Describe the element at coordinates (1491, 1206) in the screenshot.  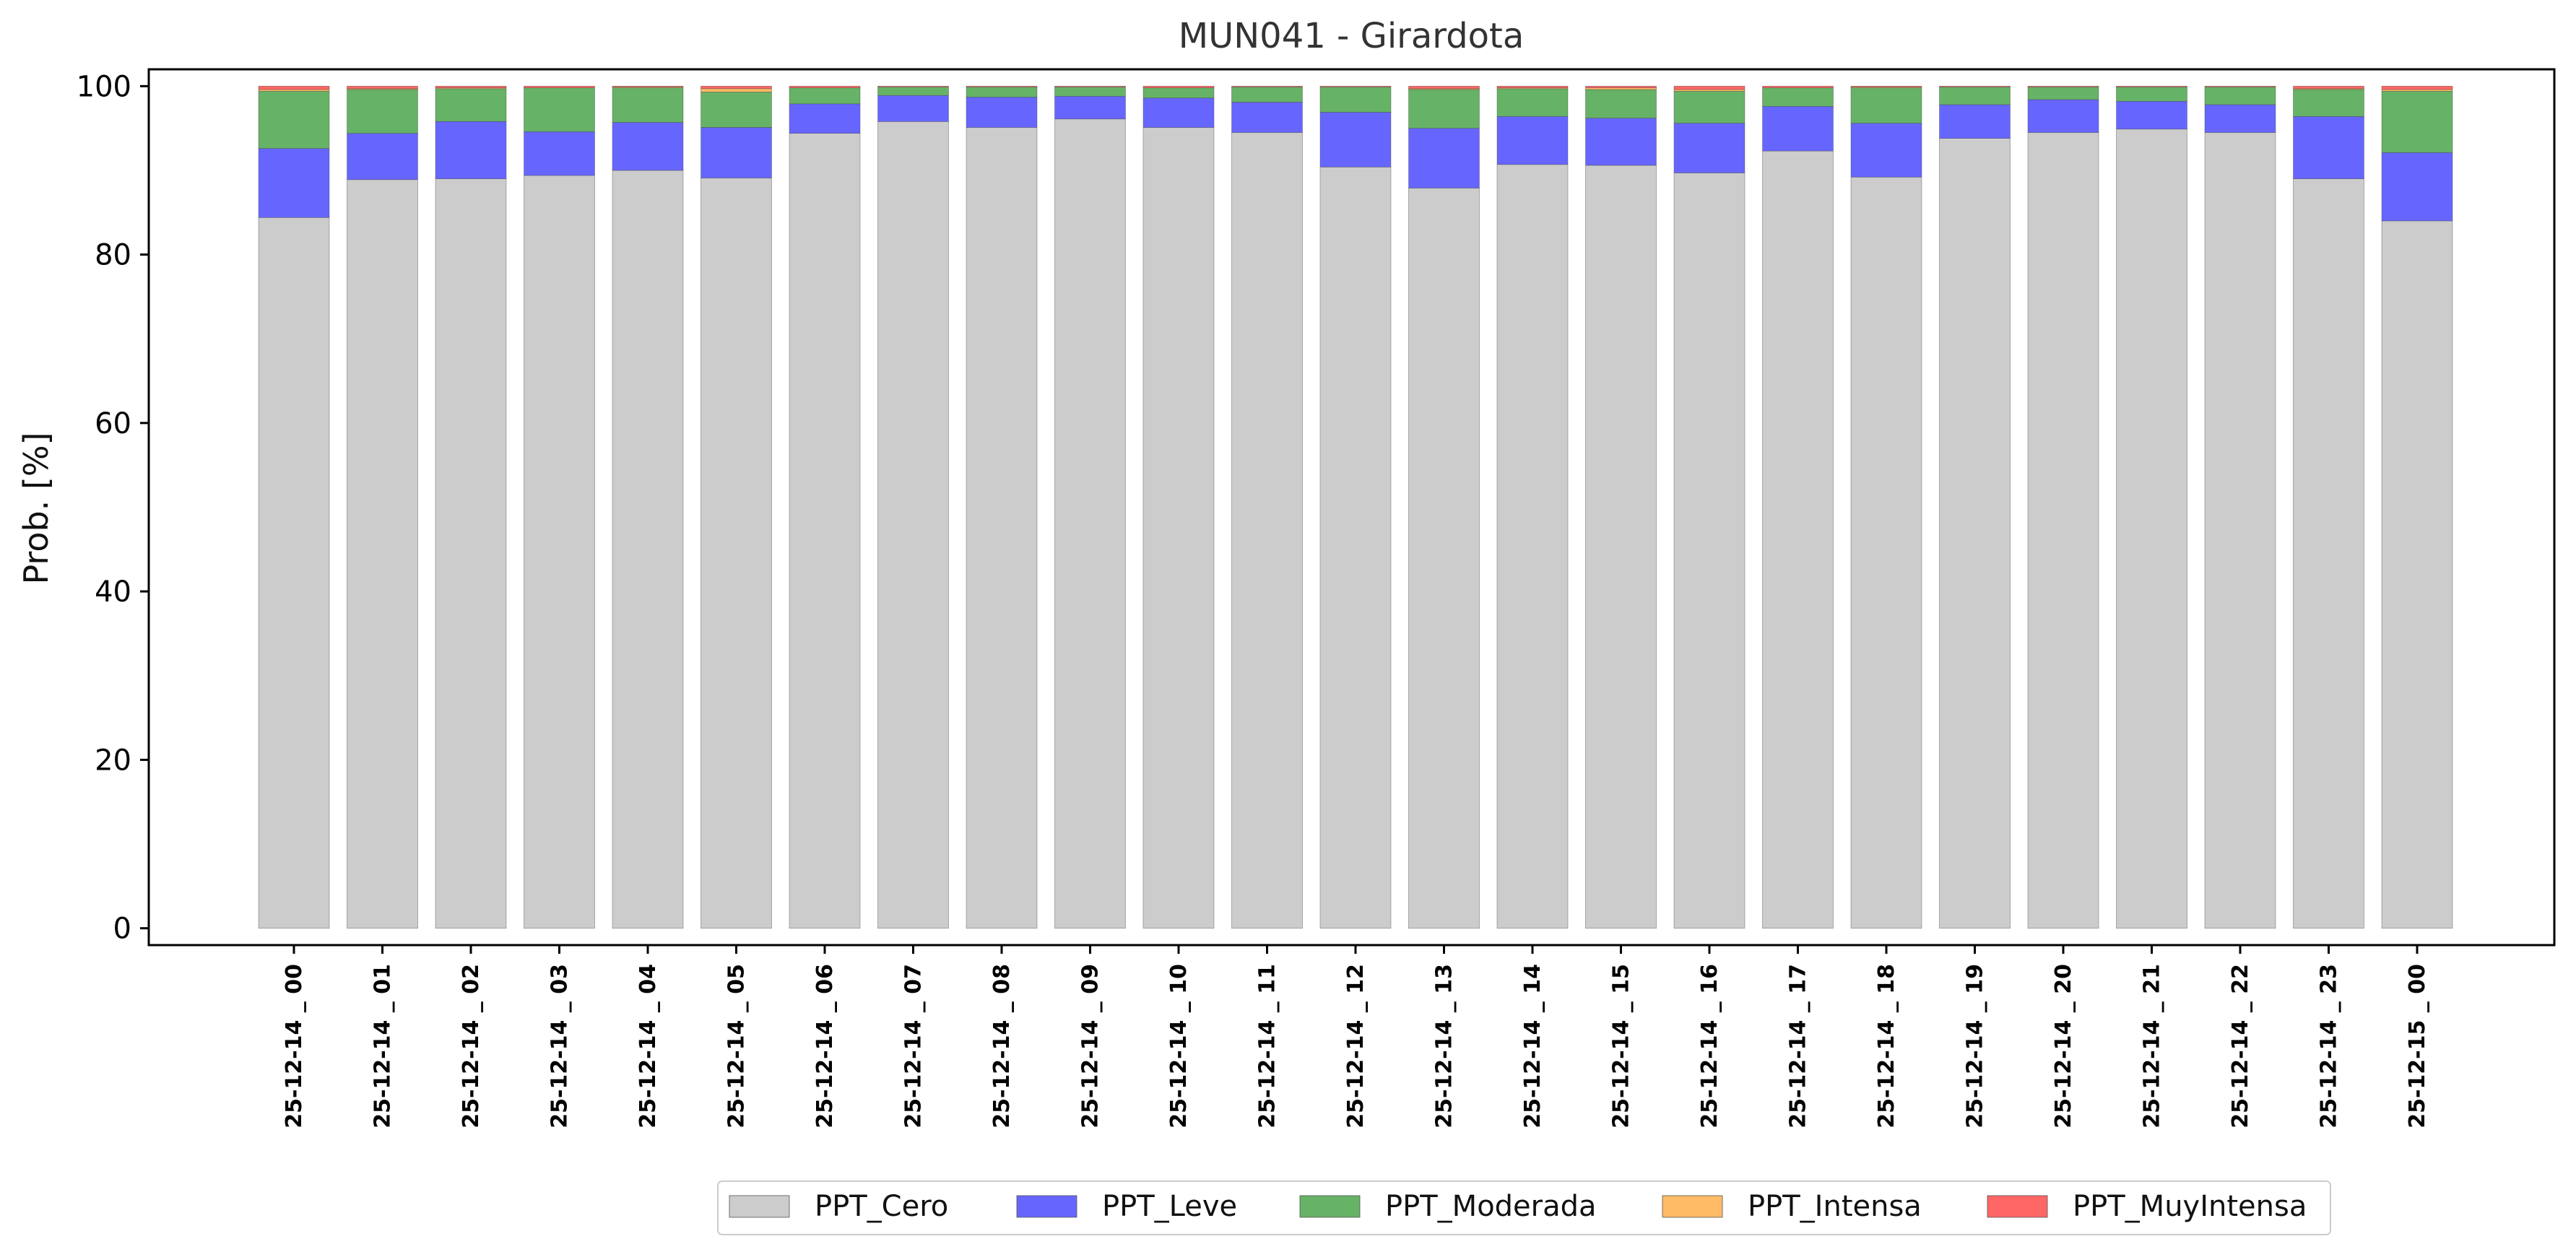
I see `legend-label-ppt-moderada: PPT_Moderada` at that location.